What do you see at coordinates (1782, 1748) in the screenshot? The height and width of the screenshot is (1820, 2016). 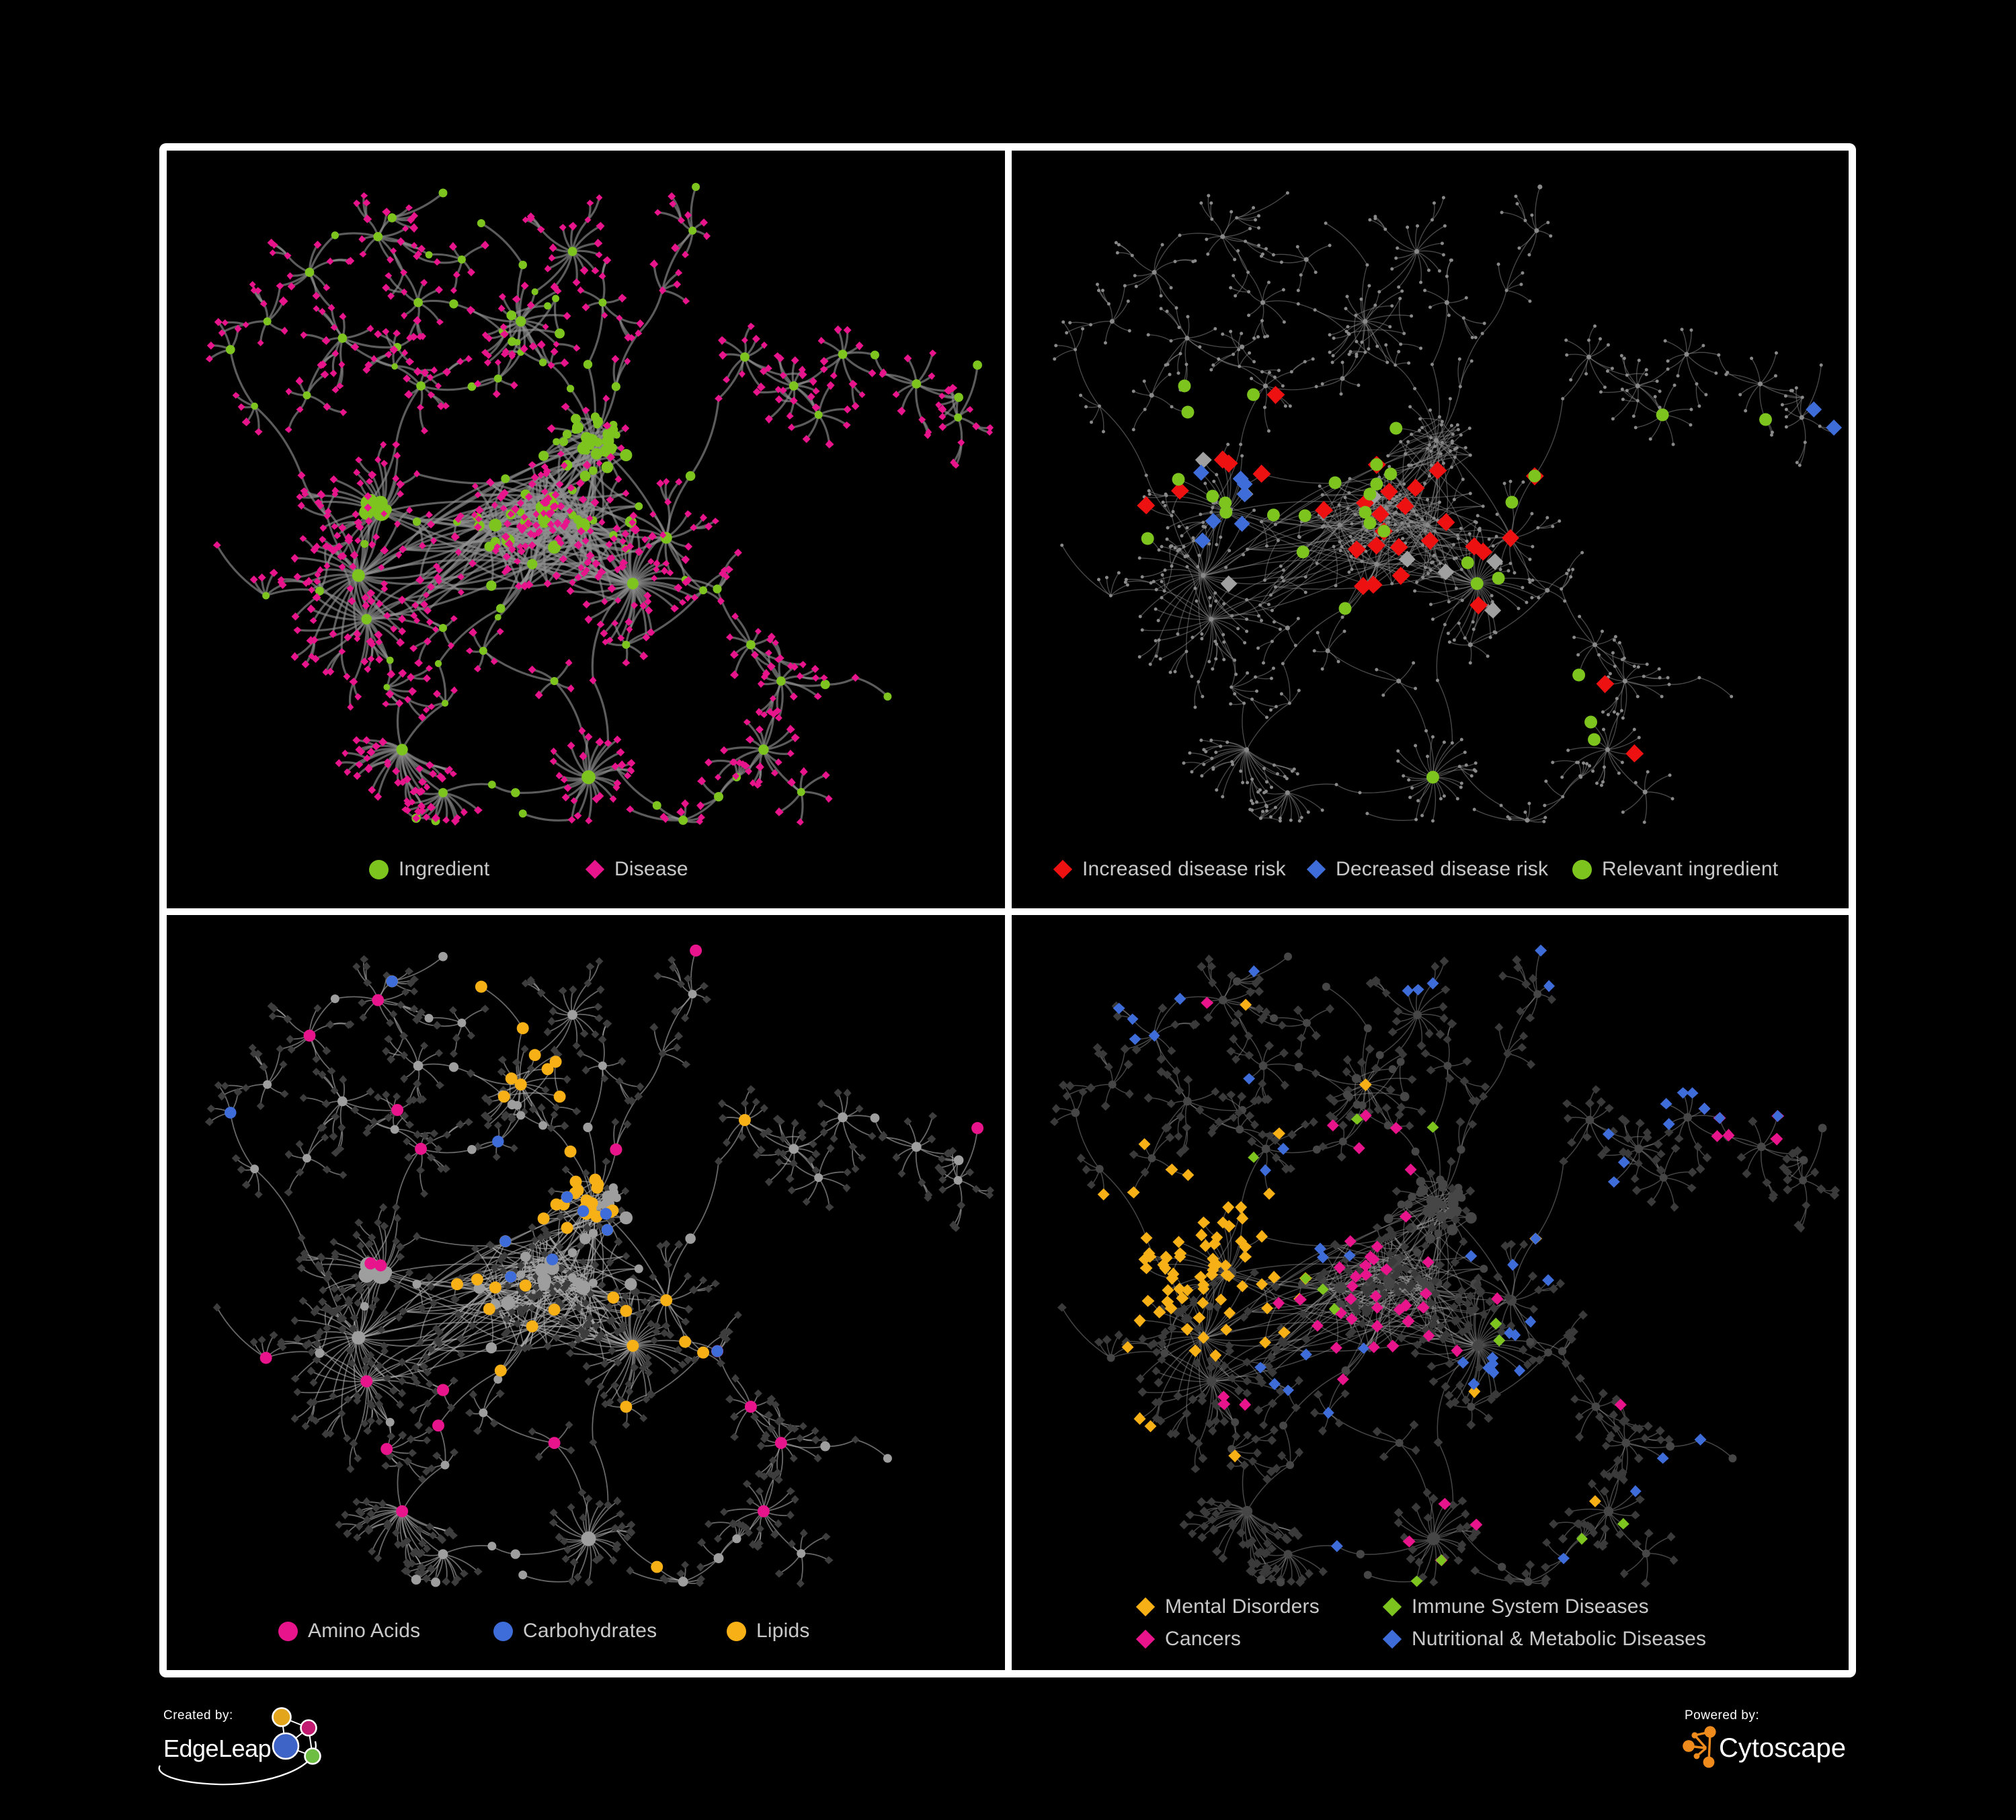 I see `svg-text: Cytoscape` at bounding box center [1782, 1748].